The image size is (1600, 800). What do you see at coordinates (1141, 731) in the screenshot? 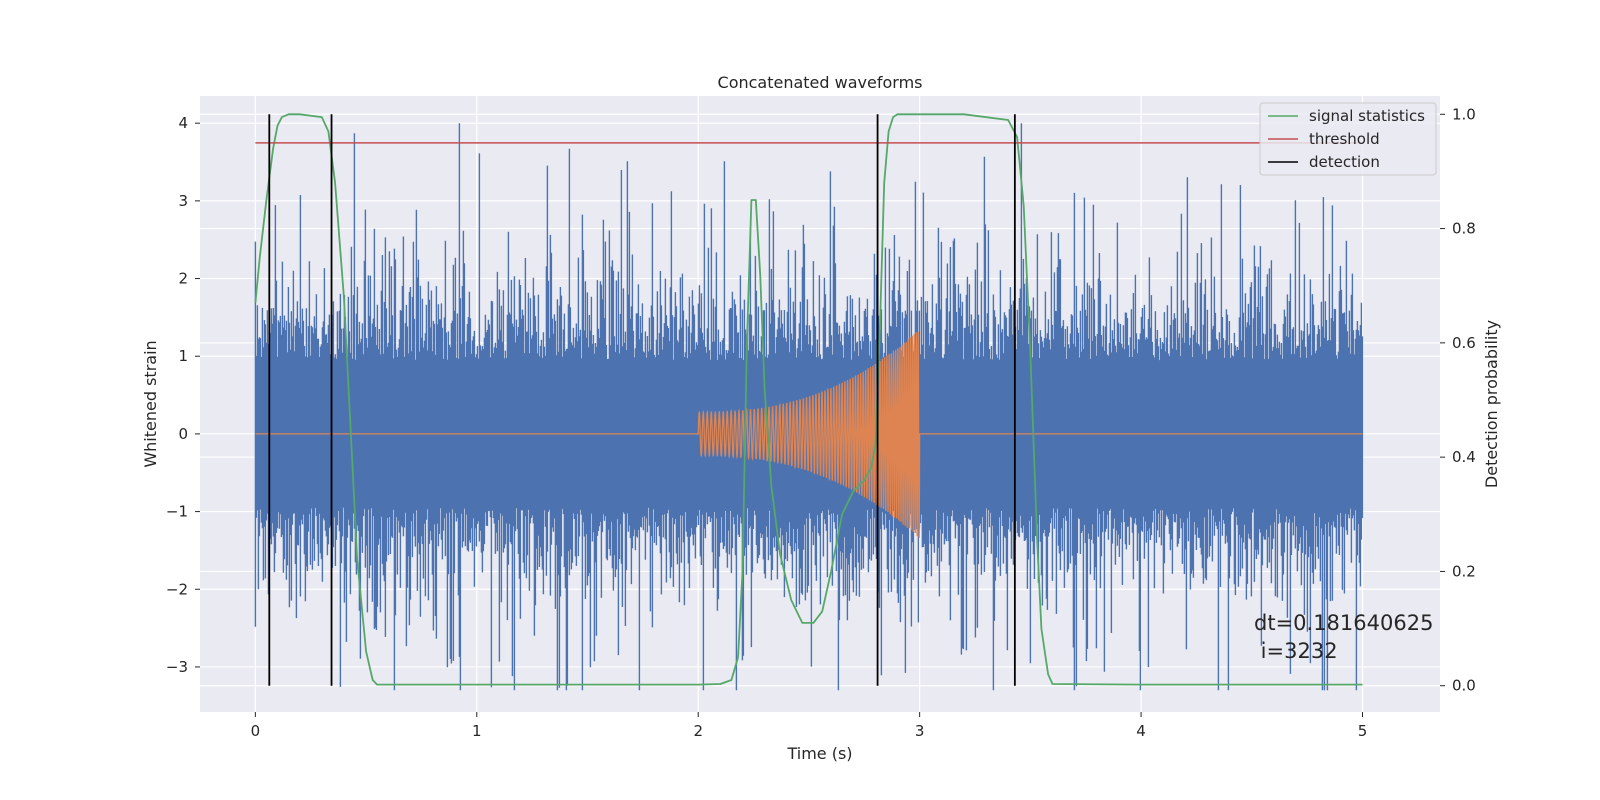
I see `x-tick-label-4: 4` at bounding box center [1141, 731].